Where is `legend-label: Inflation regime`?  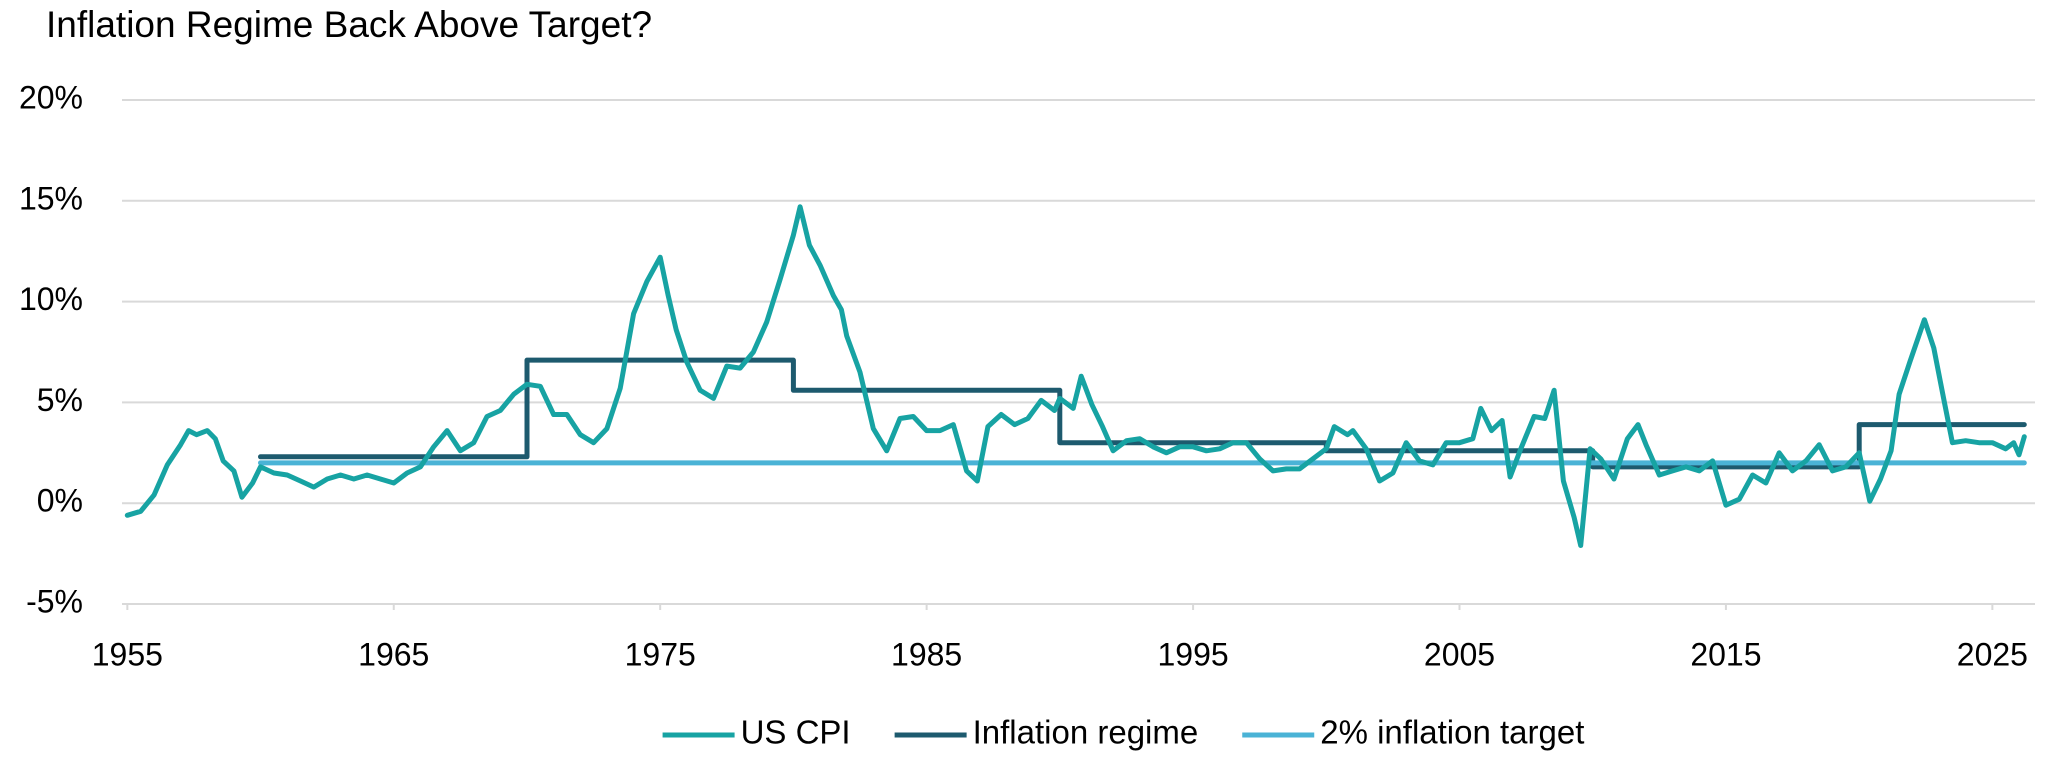
legend-label: Inflation regime is located at coordinates (1086, 732).